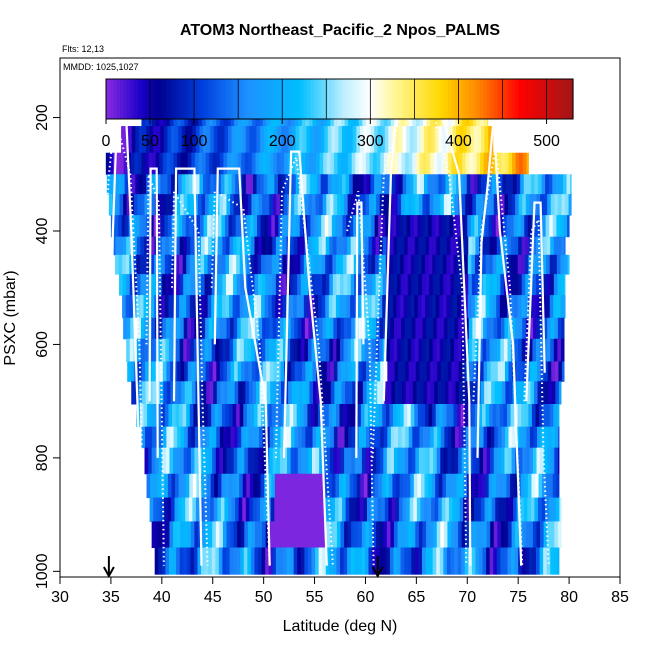 The width and height of the screenshot is (650, 650). What do you see at coordinates (10, 317) in the screenshot?
I see `y-axis-label: PSXC (mbar)` at bounding box center [10, 317].